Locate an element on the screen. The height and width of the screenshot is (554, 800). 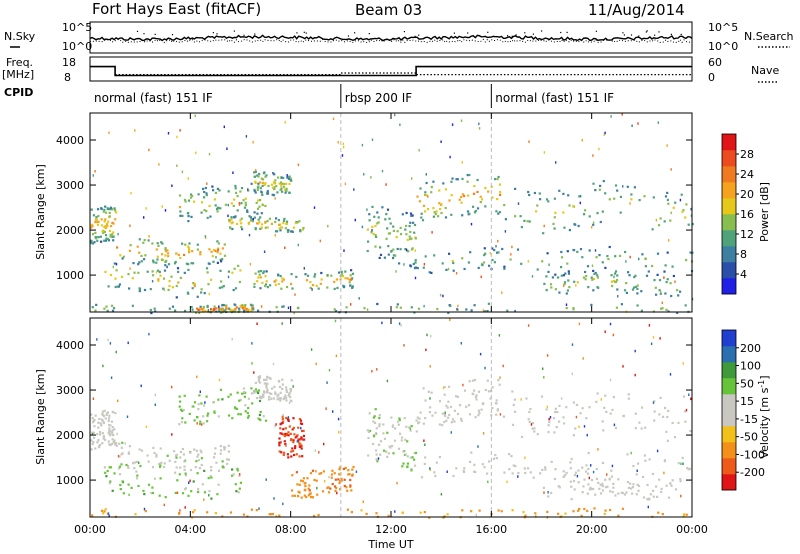
colorbar-swatch is located at coordinates (729, 222).